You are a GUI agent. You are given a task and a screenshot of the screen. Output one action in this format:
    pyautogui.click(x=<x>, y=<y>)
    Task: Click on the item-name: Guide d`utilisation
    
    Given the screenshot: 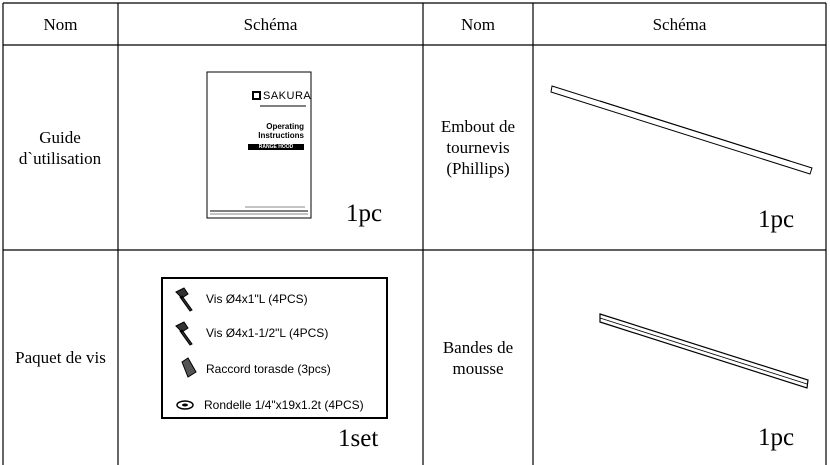 What is the action you would take?
    pyautogui.click(x=60, y=147)
    